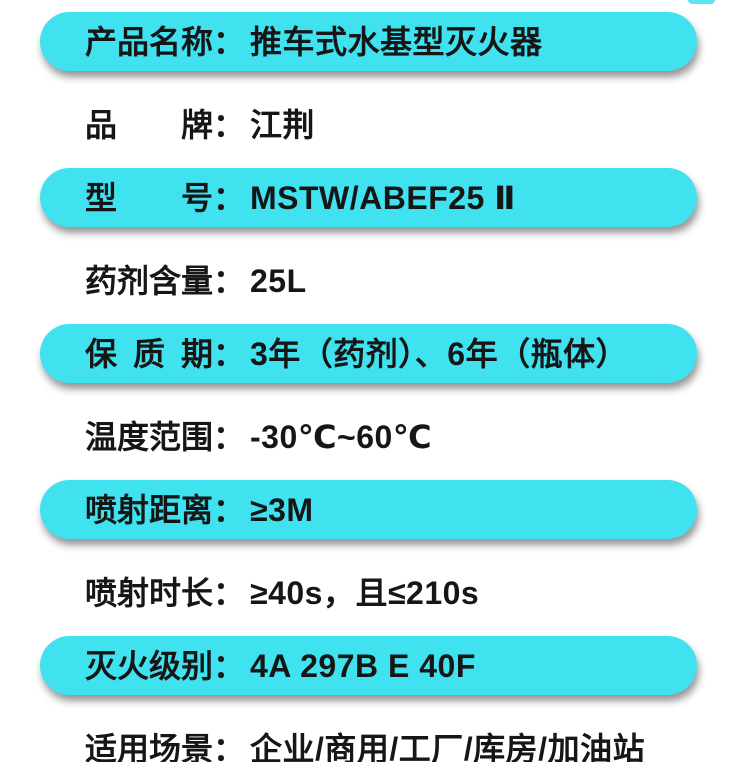  What do you see at coordinates (149, 281) in the screenshot?
I see `spec-label: 药剂含量` at bounding box center [149, 281].